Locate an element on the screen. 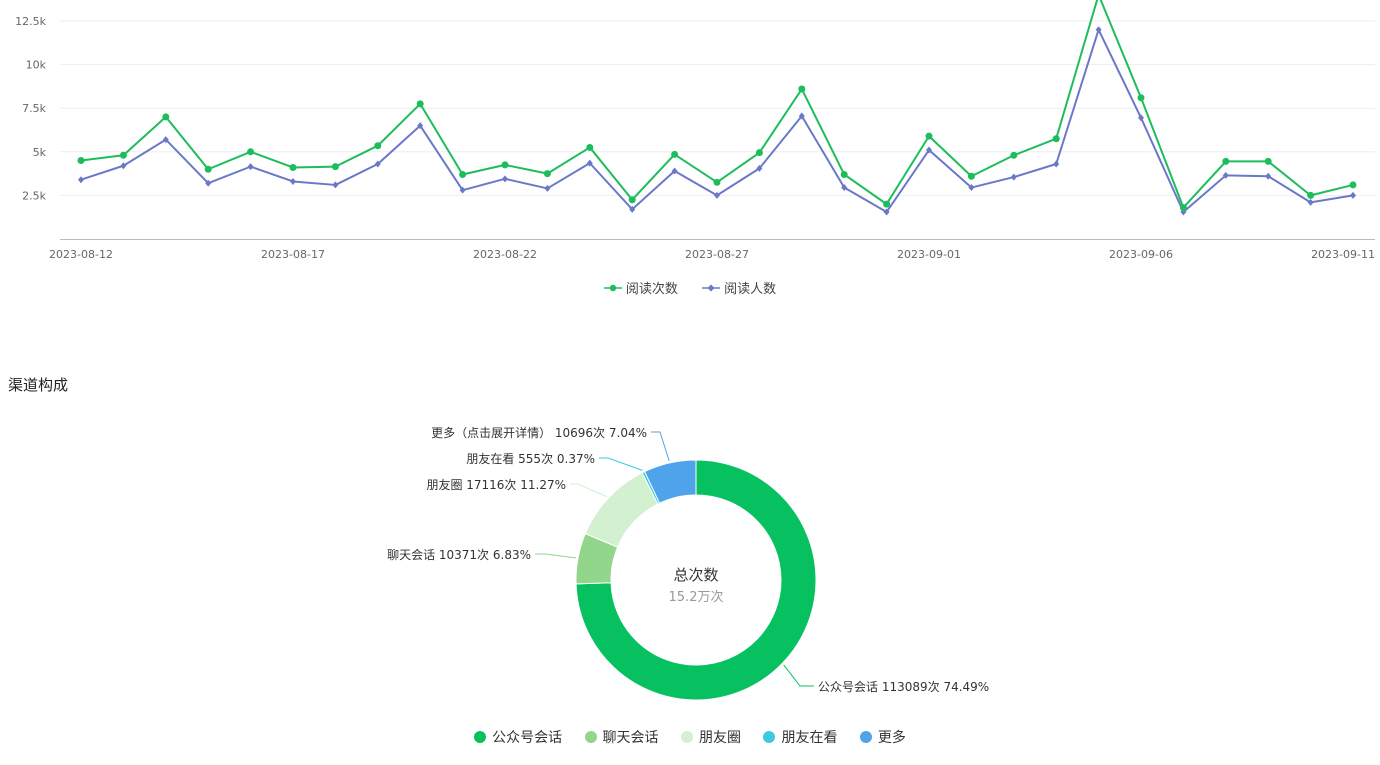  donut-center-value: 15.2万次 is located at coordinates (696, 597).